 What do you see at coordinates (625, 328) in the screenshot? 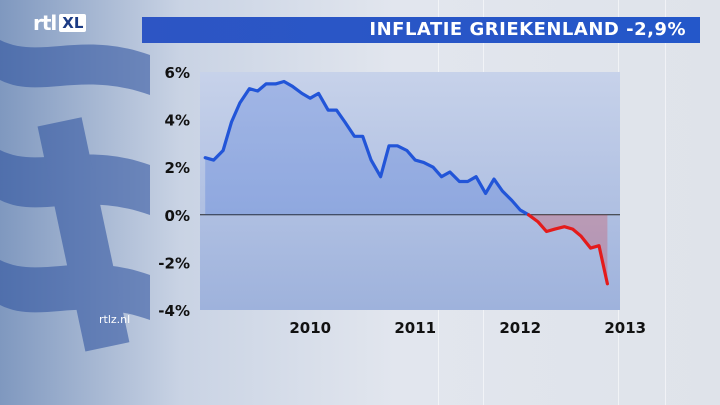
I see `x-tick-label: 2013` at bounding box center [625, 328].